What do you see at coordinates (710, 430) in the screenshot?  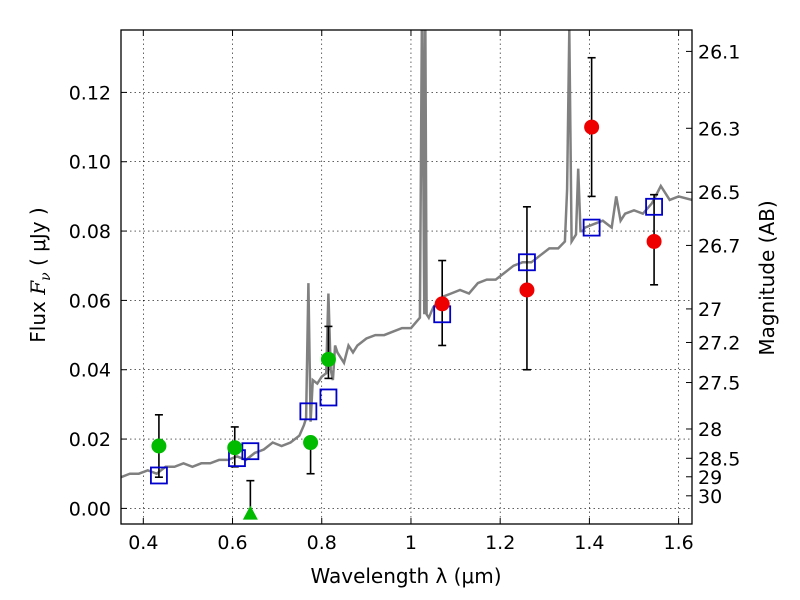 I see `mag-tick-label: 28` at bounding box center [710, 430].